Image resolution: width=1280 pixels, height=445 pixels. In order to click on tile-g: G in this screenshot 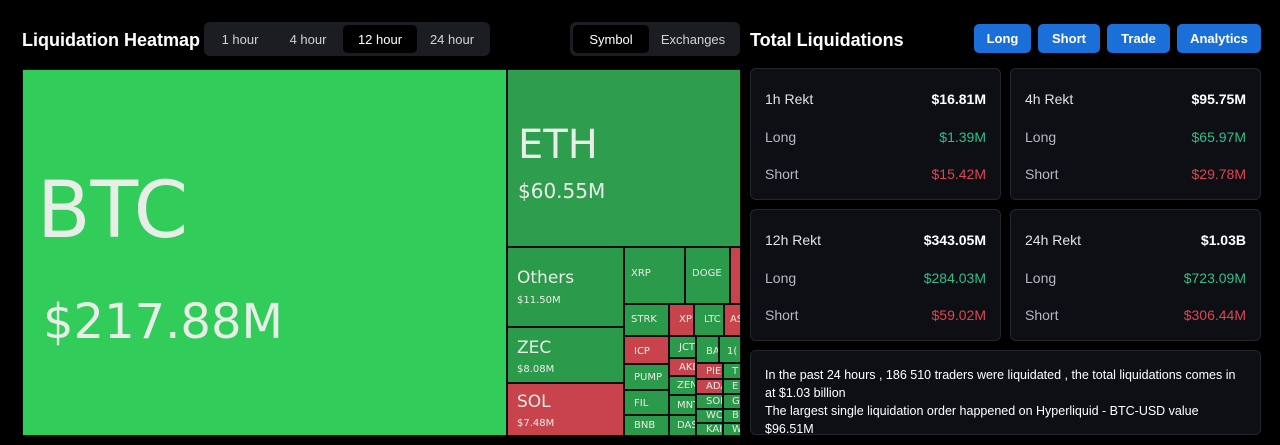, I will do `click(732, 401)`.